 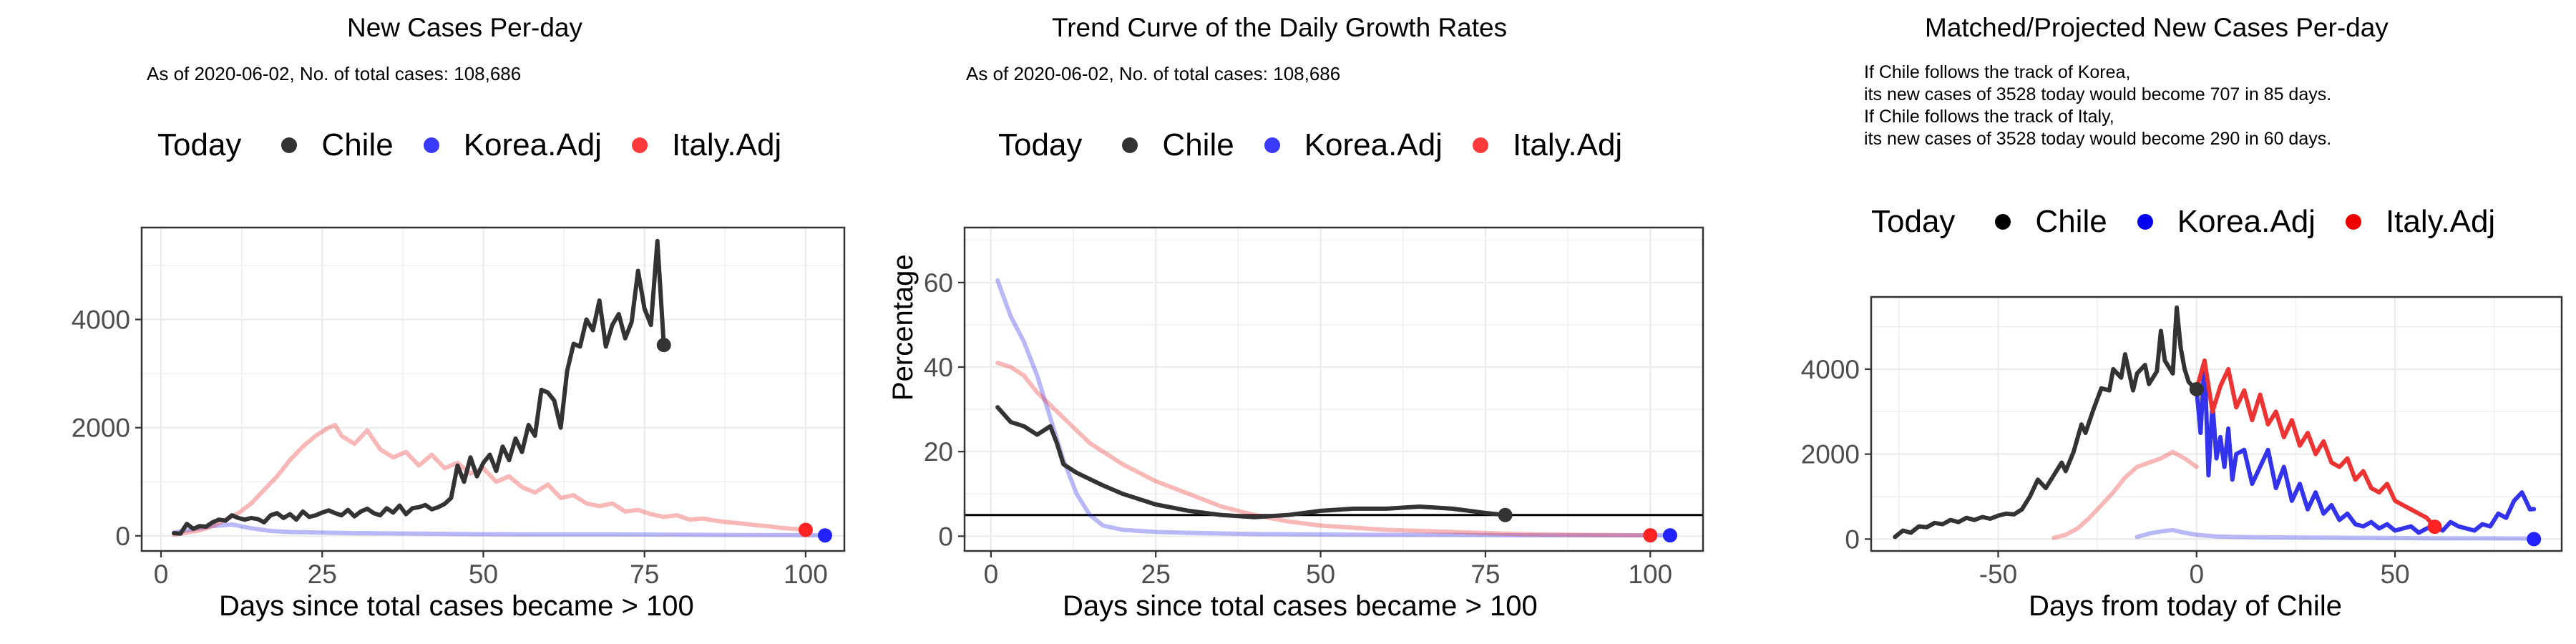 I want to click on series-line-korea-adj-projected, so click(x=2365, y=446).